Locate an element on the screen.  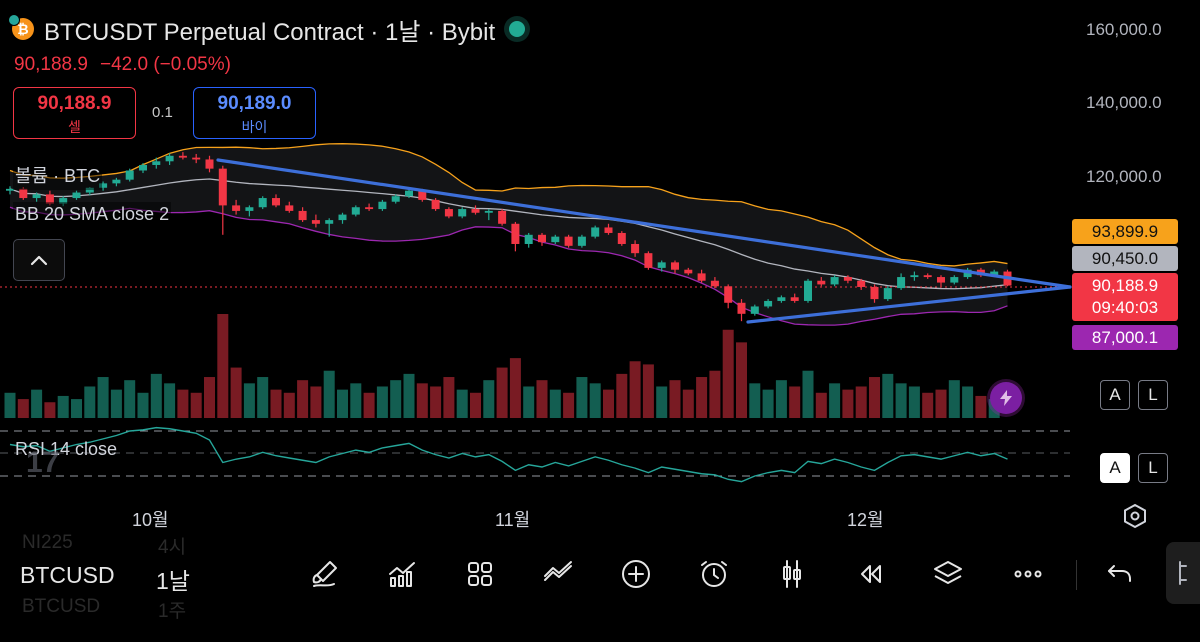
sidebar-icon is located at coordinates (1183, 573).